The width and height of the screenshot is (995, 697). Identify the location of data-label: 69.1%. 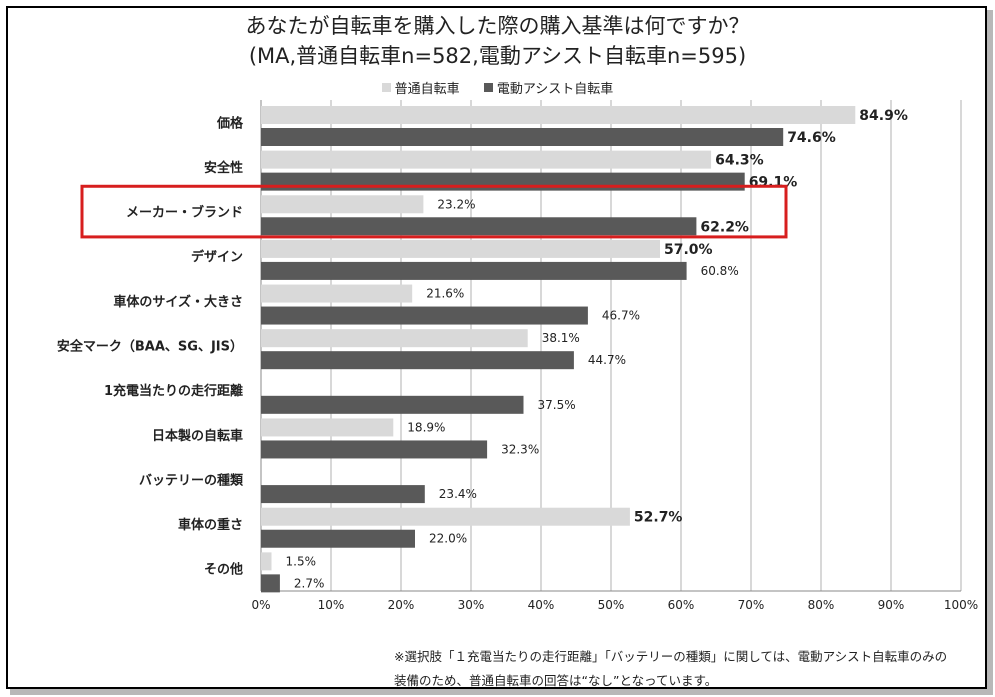
(773, 183).